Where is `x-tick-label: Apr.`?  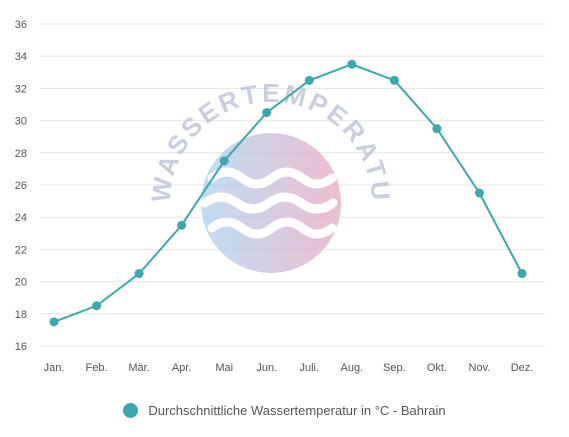
x-tick-label: Apr. is located at coordinates (182, 368).